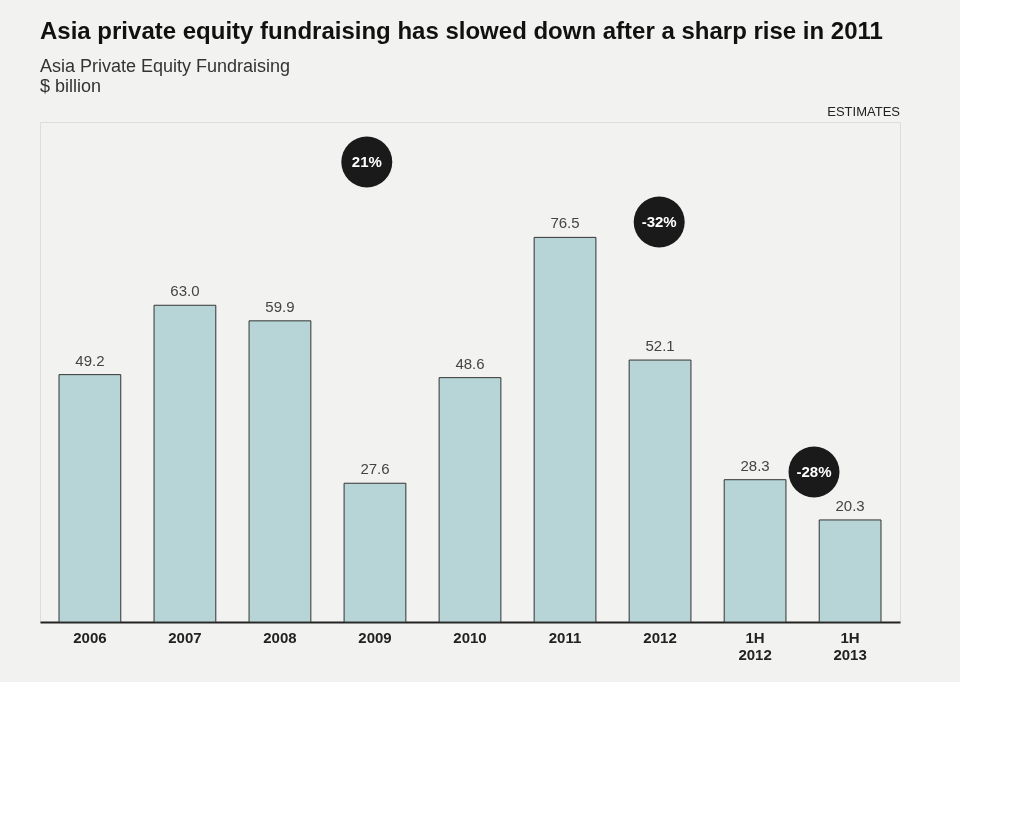  What do you see at coordinates (185, 637) in the screenshot?
I see `x-tick-label: 2007` at bounding box center [185, 637].